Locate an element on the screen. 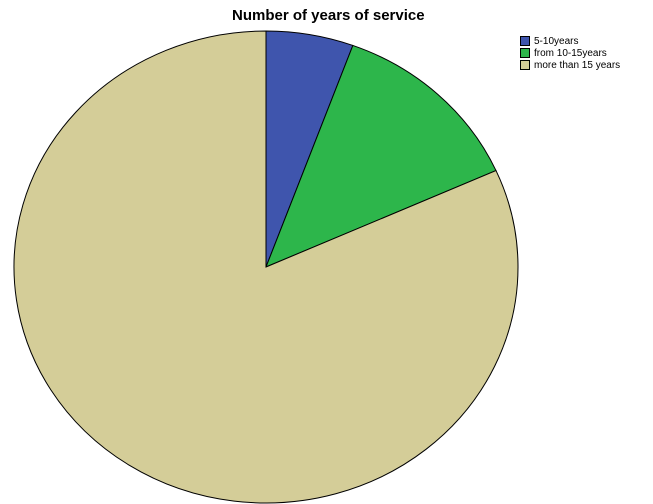 The image size is (653, 504). legend-item: more than 15 years is located at coordinates (570, 65).